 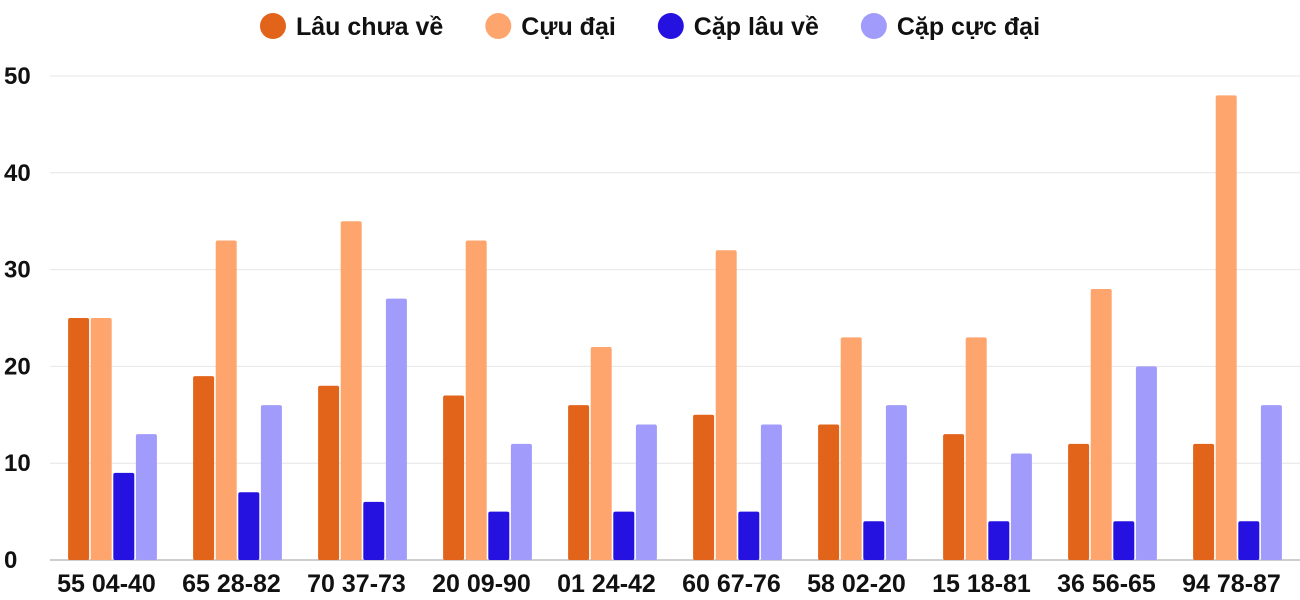 I want to click on legend-label-cuu-dai: Cựu đại, so click(x=568, y=27).